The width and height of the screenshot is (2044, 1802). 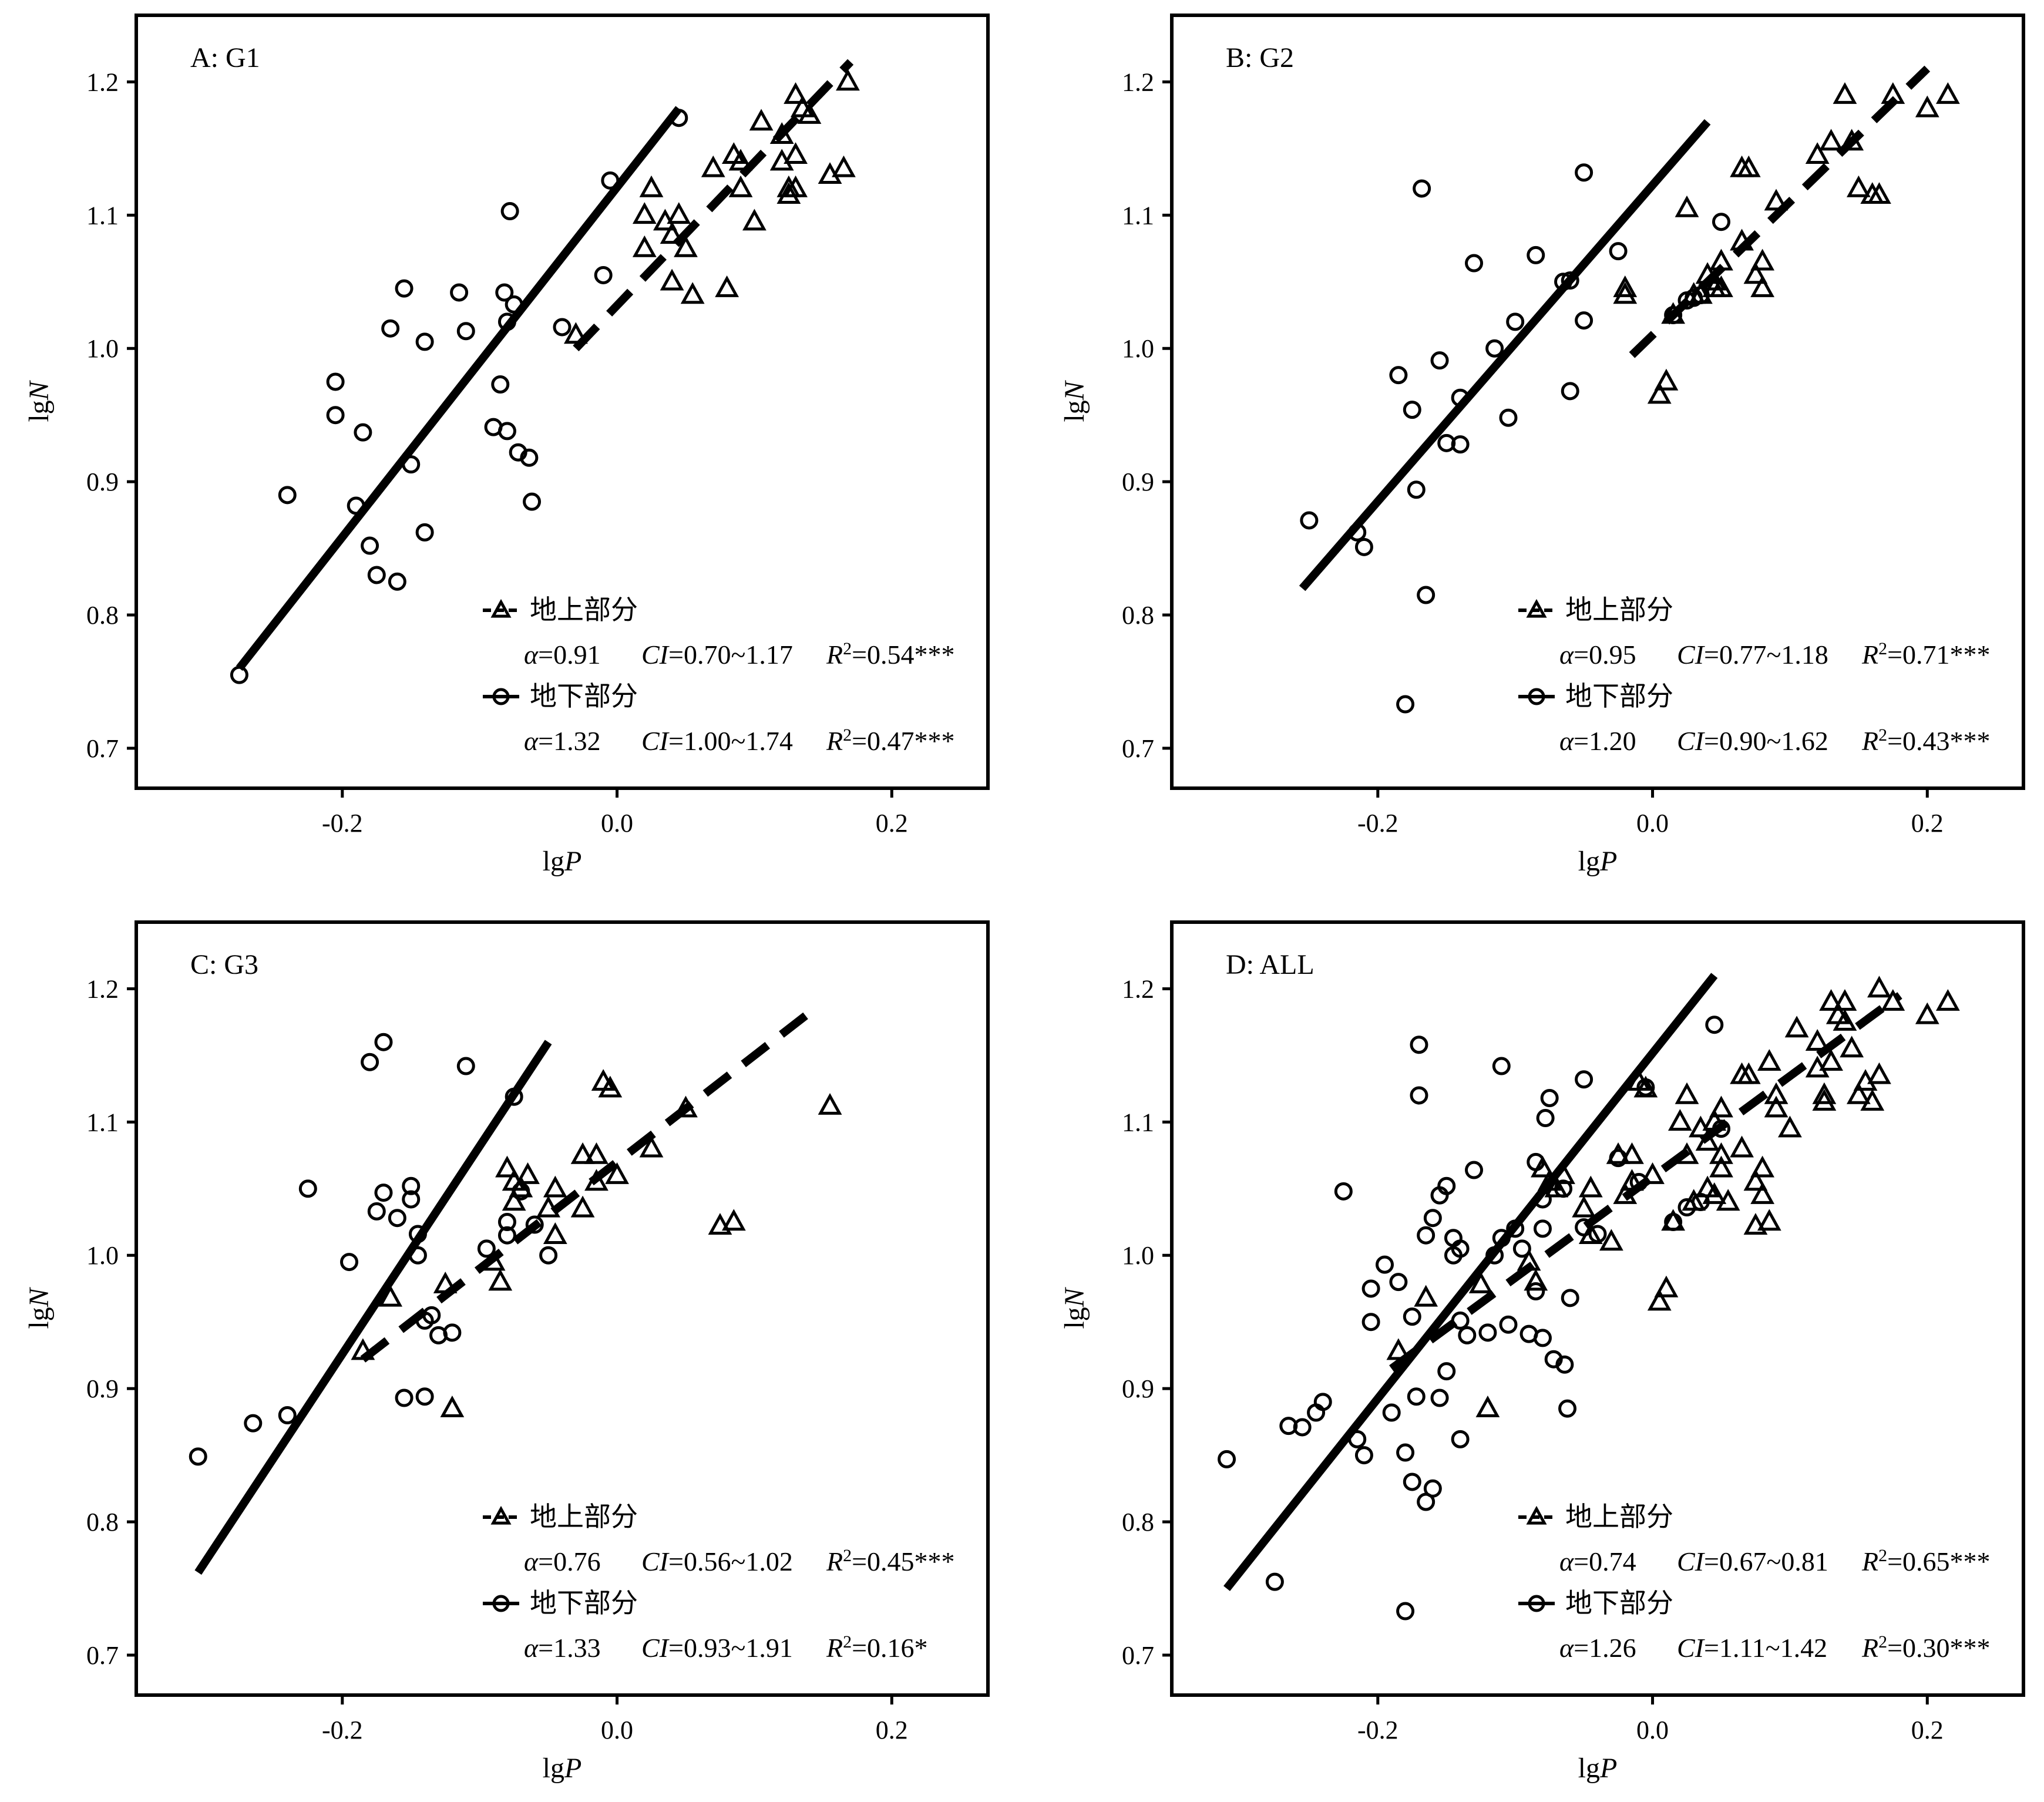 I want to click on x-axis-label: lgP, so click(x=562, y=1768).